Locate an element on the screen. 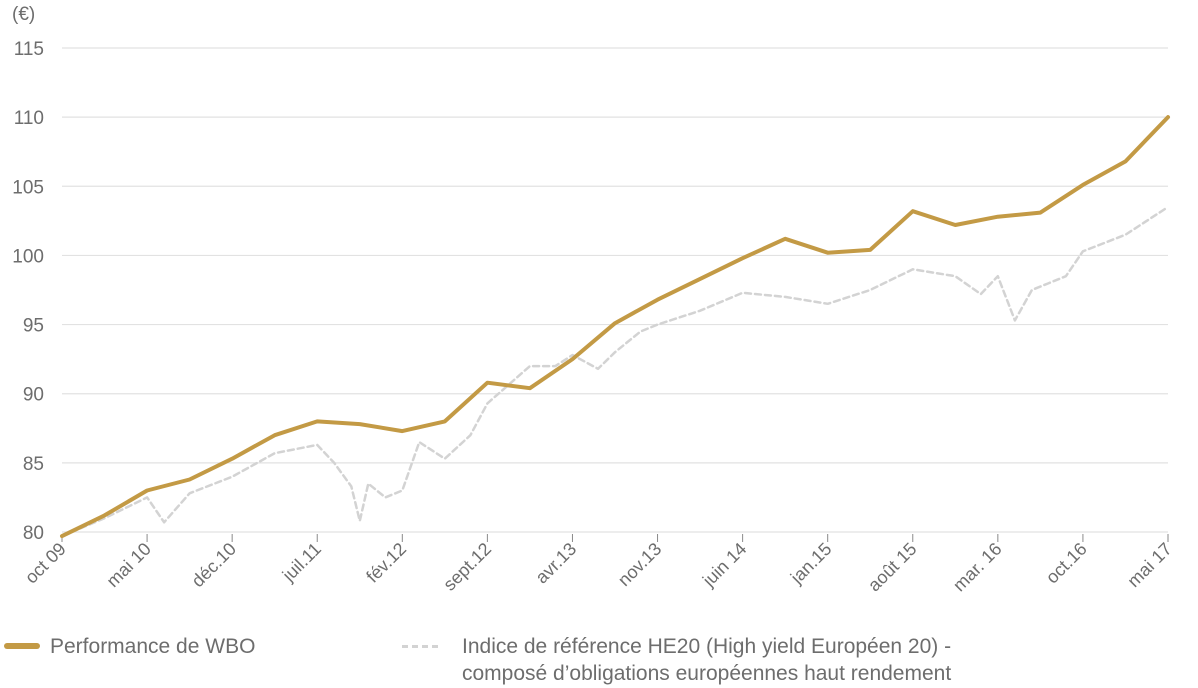 The width and height of the screenshot is (1198, 688). y-tick-label: 95 is located at coordinates (33, 326).